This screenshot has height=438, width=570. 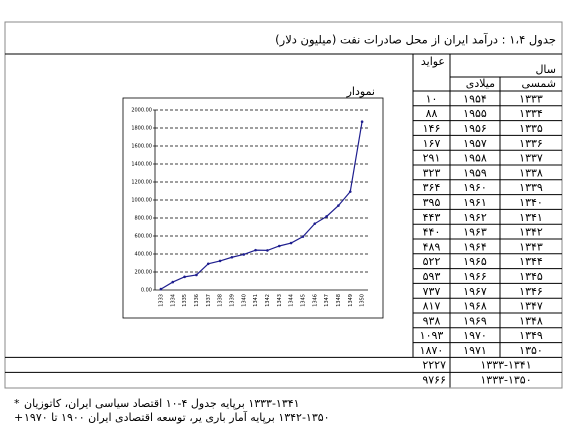 What do you see at coordinates (432, 128) in the screenshot?
I see `cell-revenue: ۱۴۶` at bounding box center [432, 128].